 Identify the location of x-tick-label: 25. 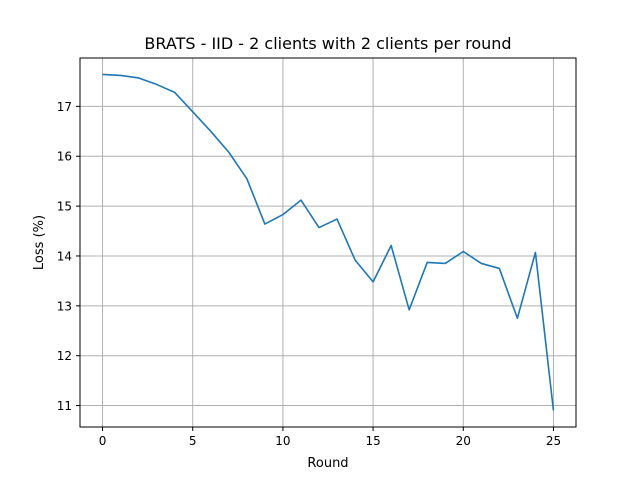
(553, 441).